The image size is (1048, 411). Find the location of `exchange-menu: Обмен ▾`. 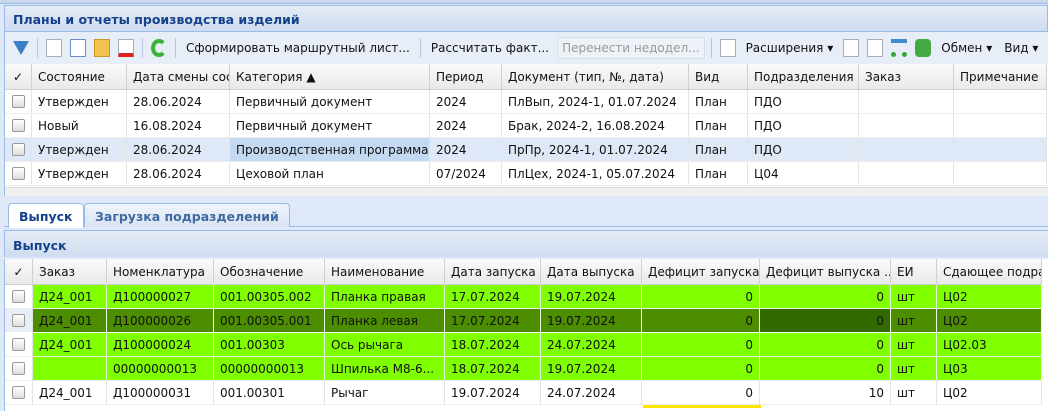

exchange-menu: Обмен ▾ is located at coordinates (967, 48).